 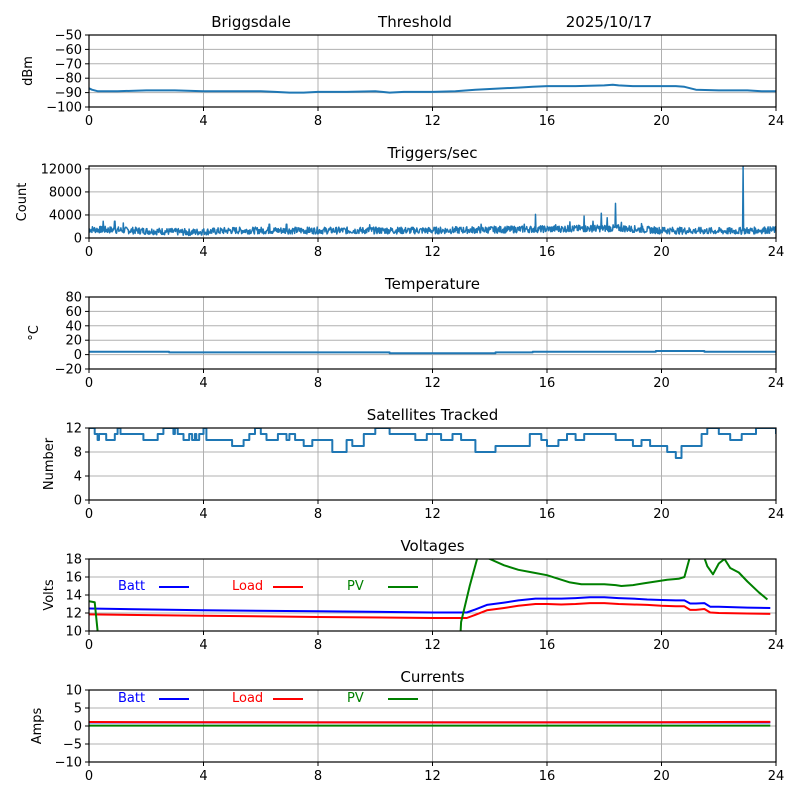 What do you see at coordinates (432, 153) in the screenshot?
I see `panel-title: Triggers/sec` at bounding box center [432, 153].